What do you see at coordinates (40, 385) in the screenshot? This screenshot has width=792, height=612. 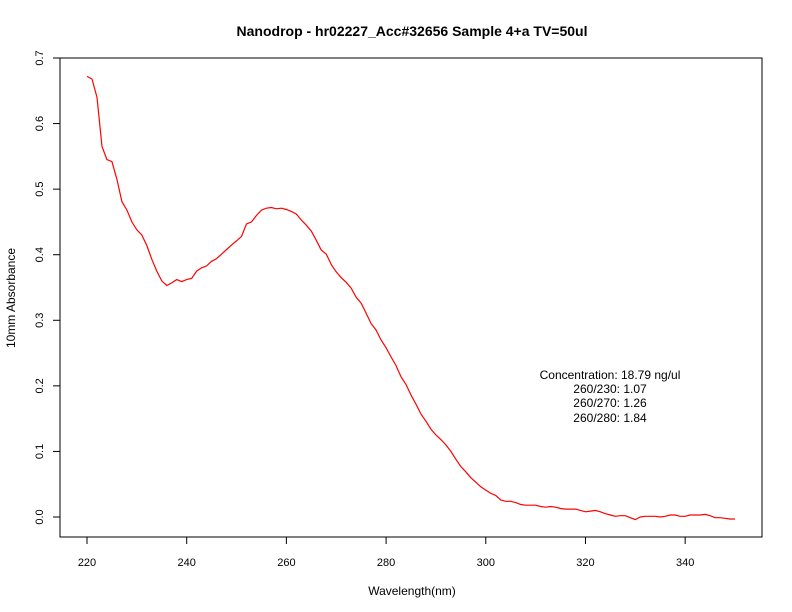 I see `y-tick-label: 0.2` at bounding box center [40, 385].